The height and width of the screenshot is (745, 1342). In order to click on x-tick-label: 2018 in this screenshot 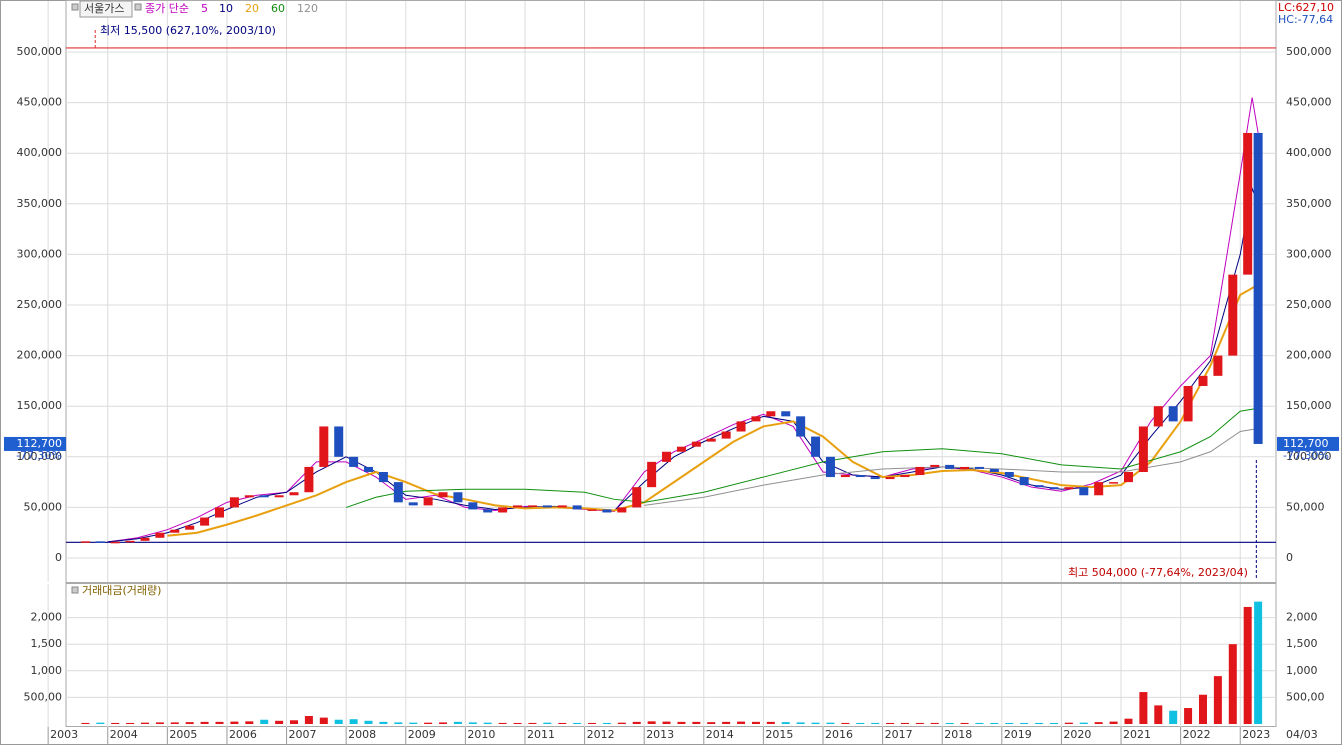, I will do `click(958, 734)`.